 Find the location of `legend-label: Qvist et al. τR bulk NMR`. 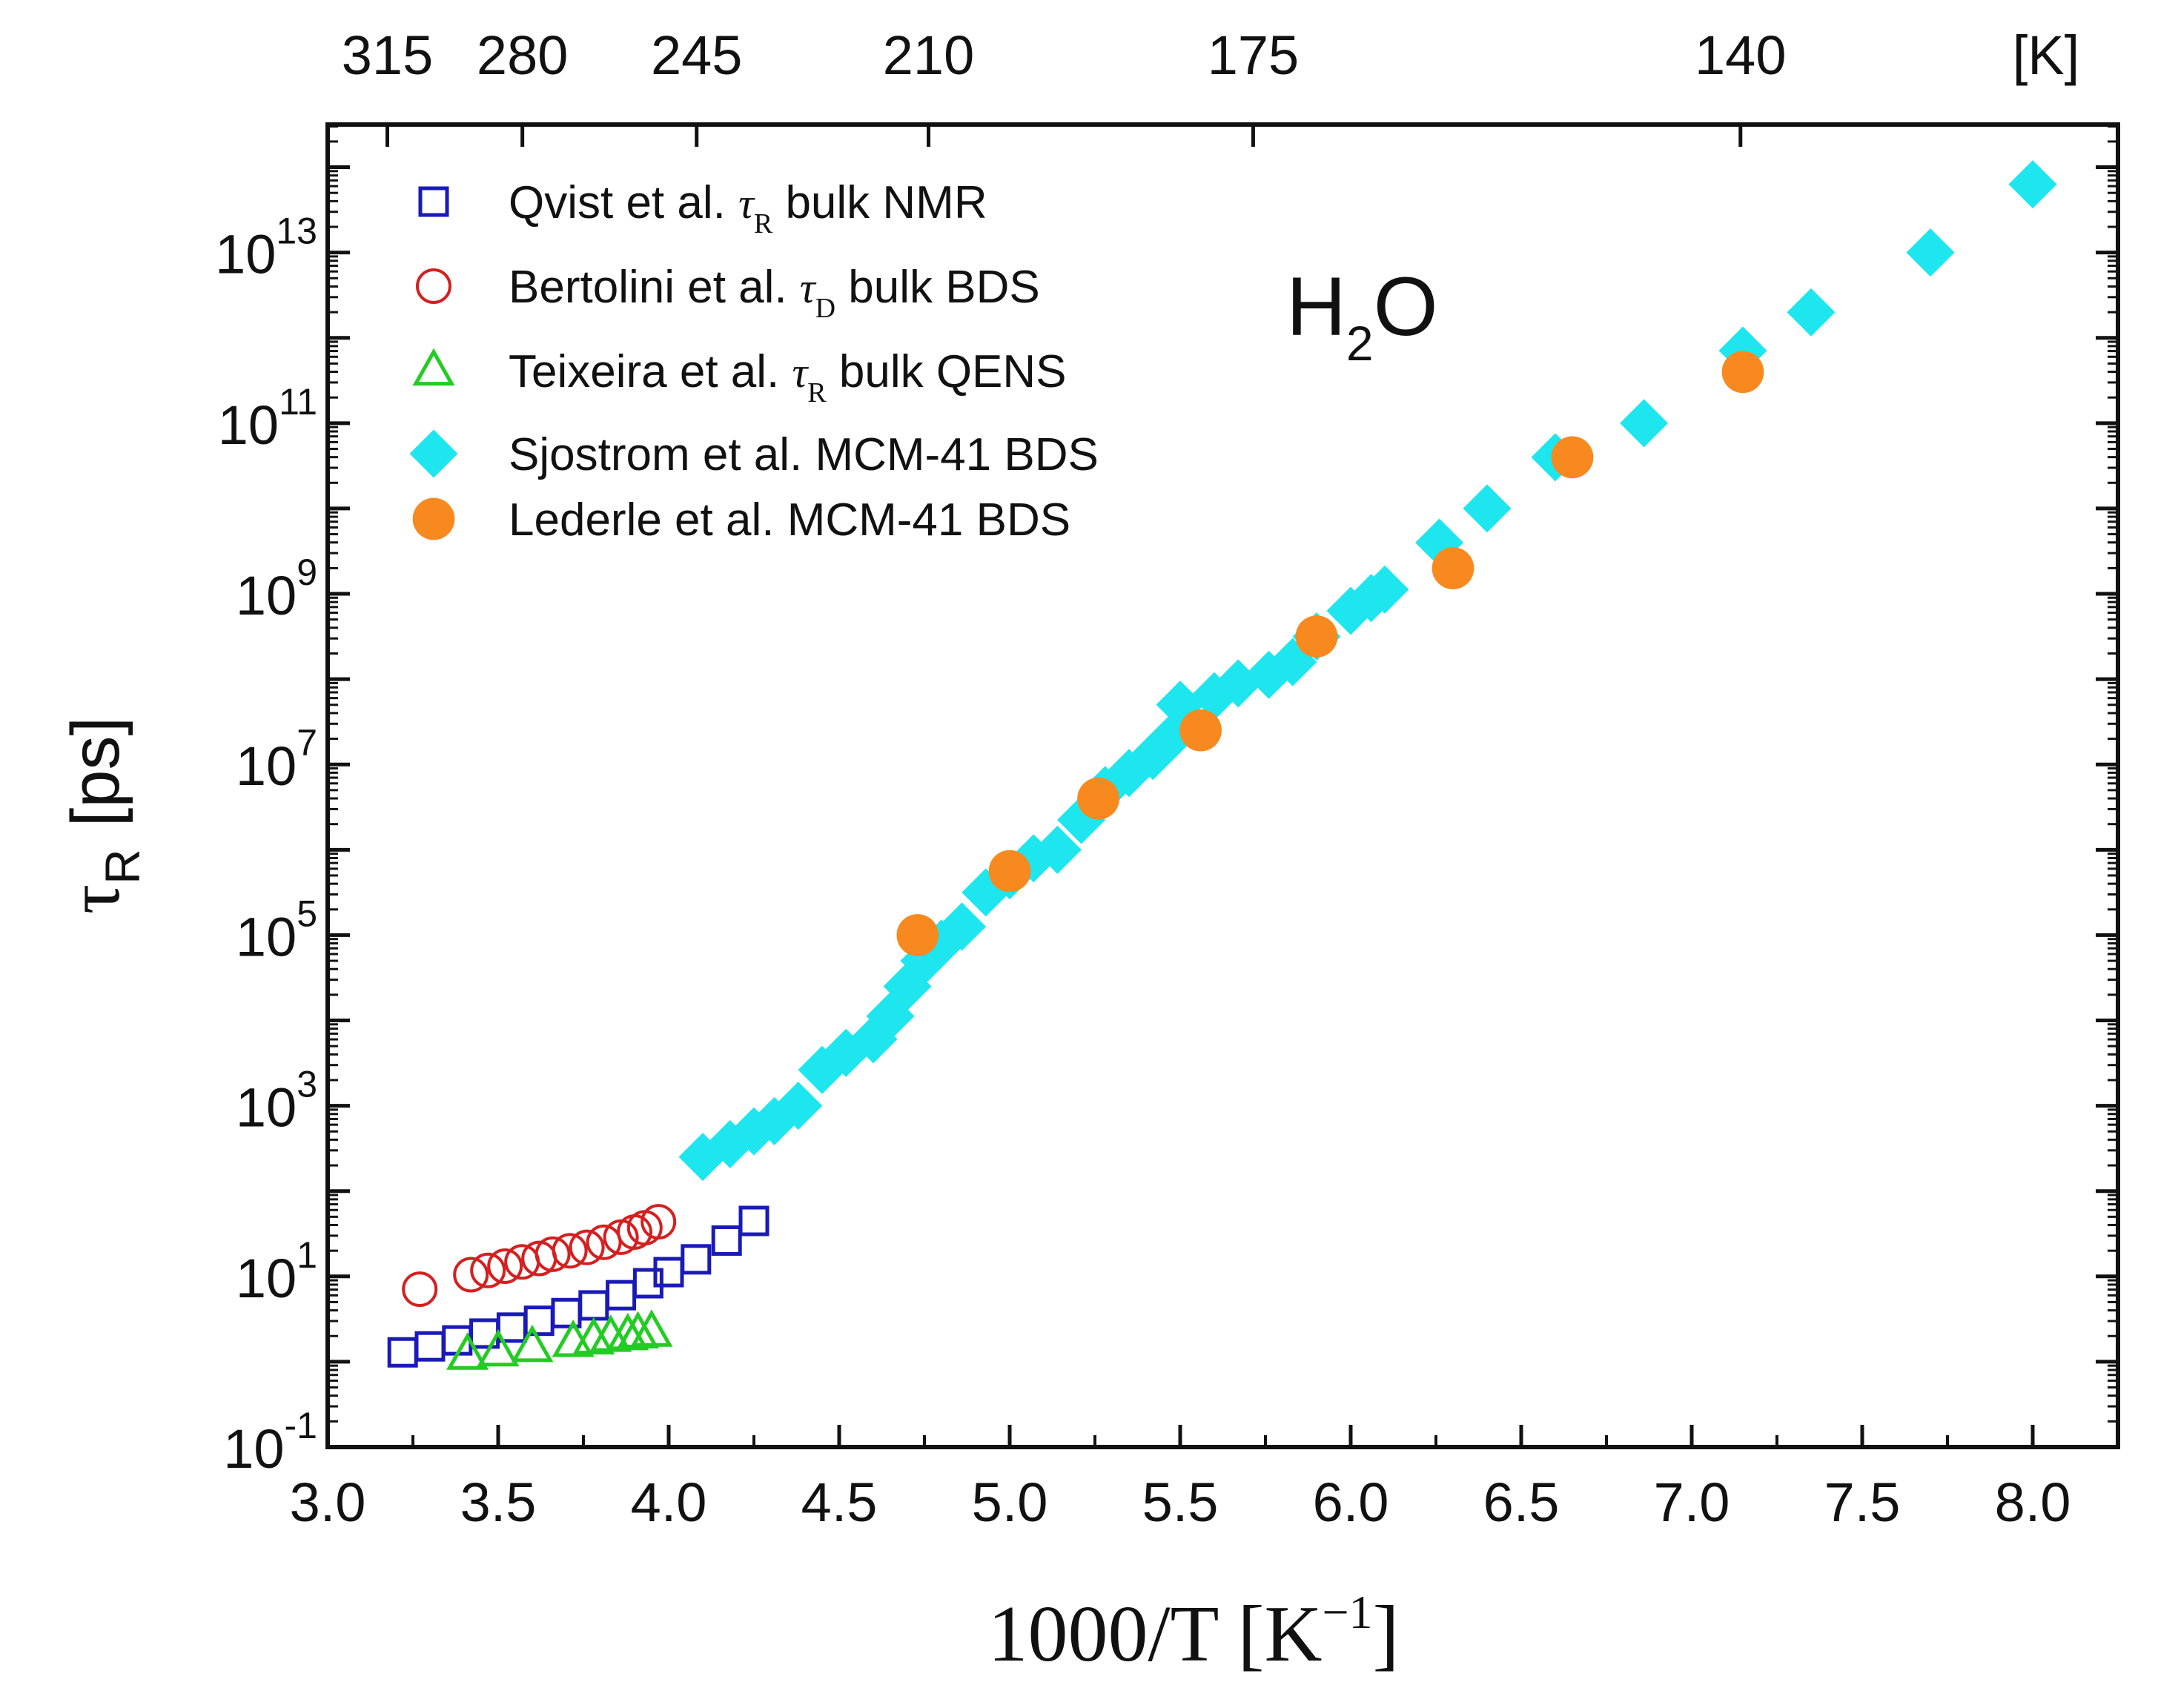

legend-label: Qvist et al. τR bulk NMR is located at coordinates (748, 208).